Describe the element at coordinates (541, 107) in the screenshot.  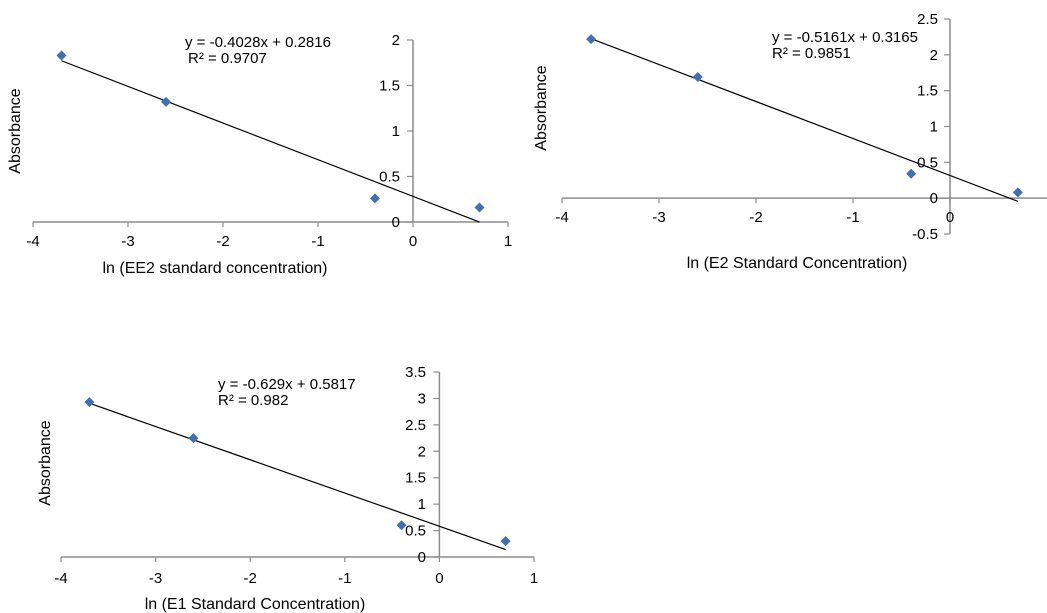
I see `e2-y-axis-title: Absorbance` at that location.